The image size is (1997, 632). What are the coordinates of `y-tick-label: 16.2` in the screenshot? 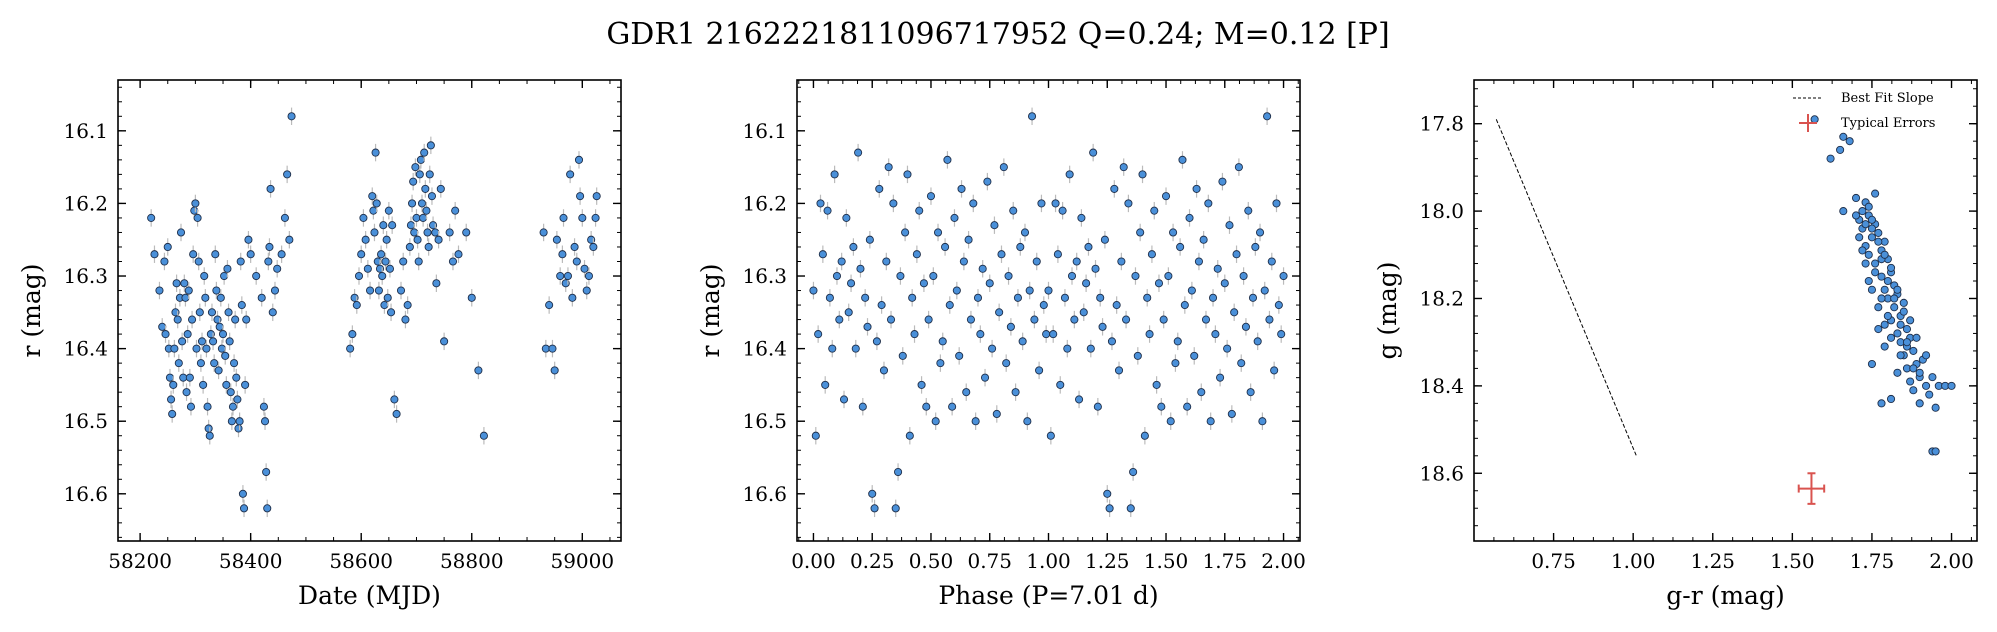 It's located at (85, 203).